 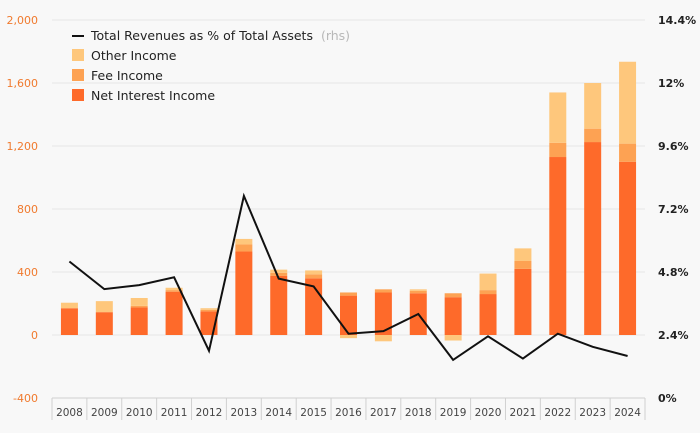 I want to click on right-axis: 0% 2.4% 4.8% 7.2% 9.6% 12% 14.4%, so click(x=677, y=209).